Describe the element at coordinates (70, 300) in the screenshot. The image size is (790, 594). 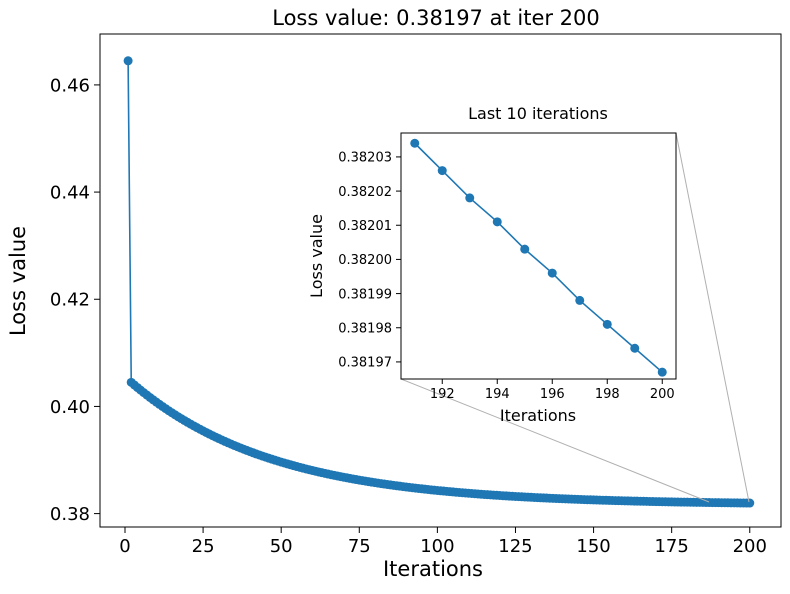
I see `main-y-tick-label: 0.42` at that location.